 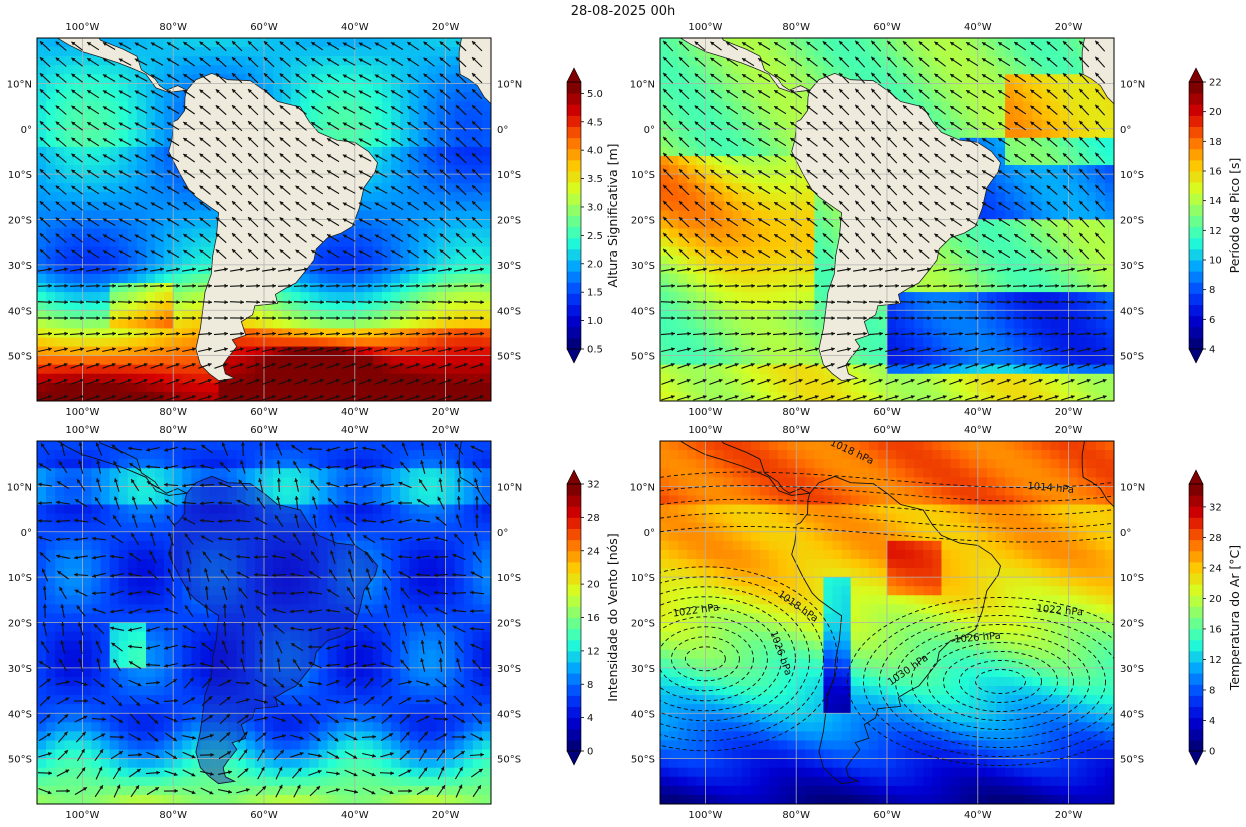 What do you see at coordinates (1215, 83) in the screenshot?
I see `colorbar-tick-label: 22` at bounding box center [1215, 83].